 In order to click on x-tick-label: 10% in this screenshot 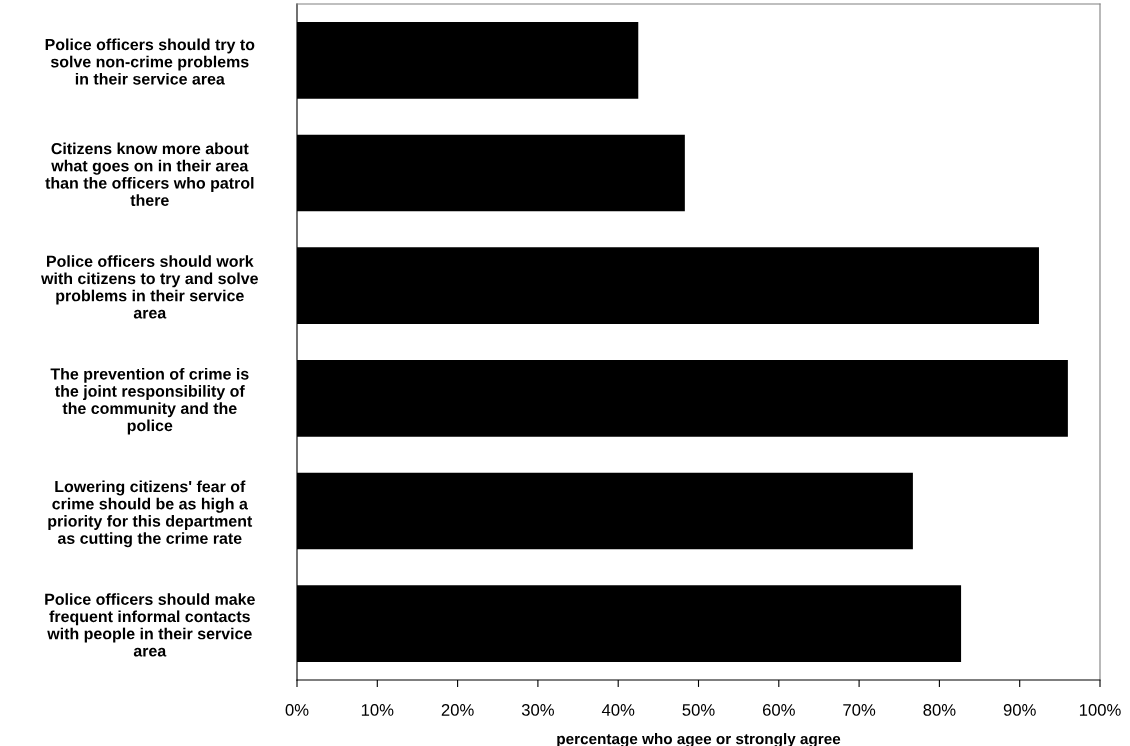, I will do `click(377, 710)`.